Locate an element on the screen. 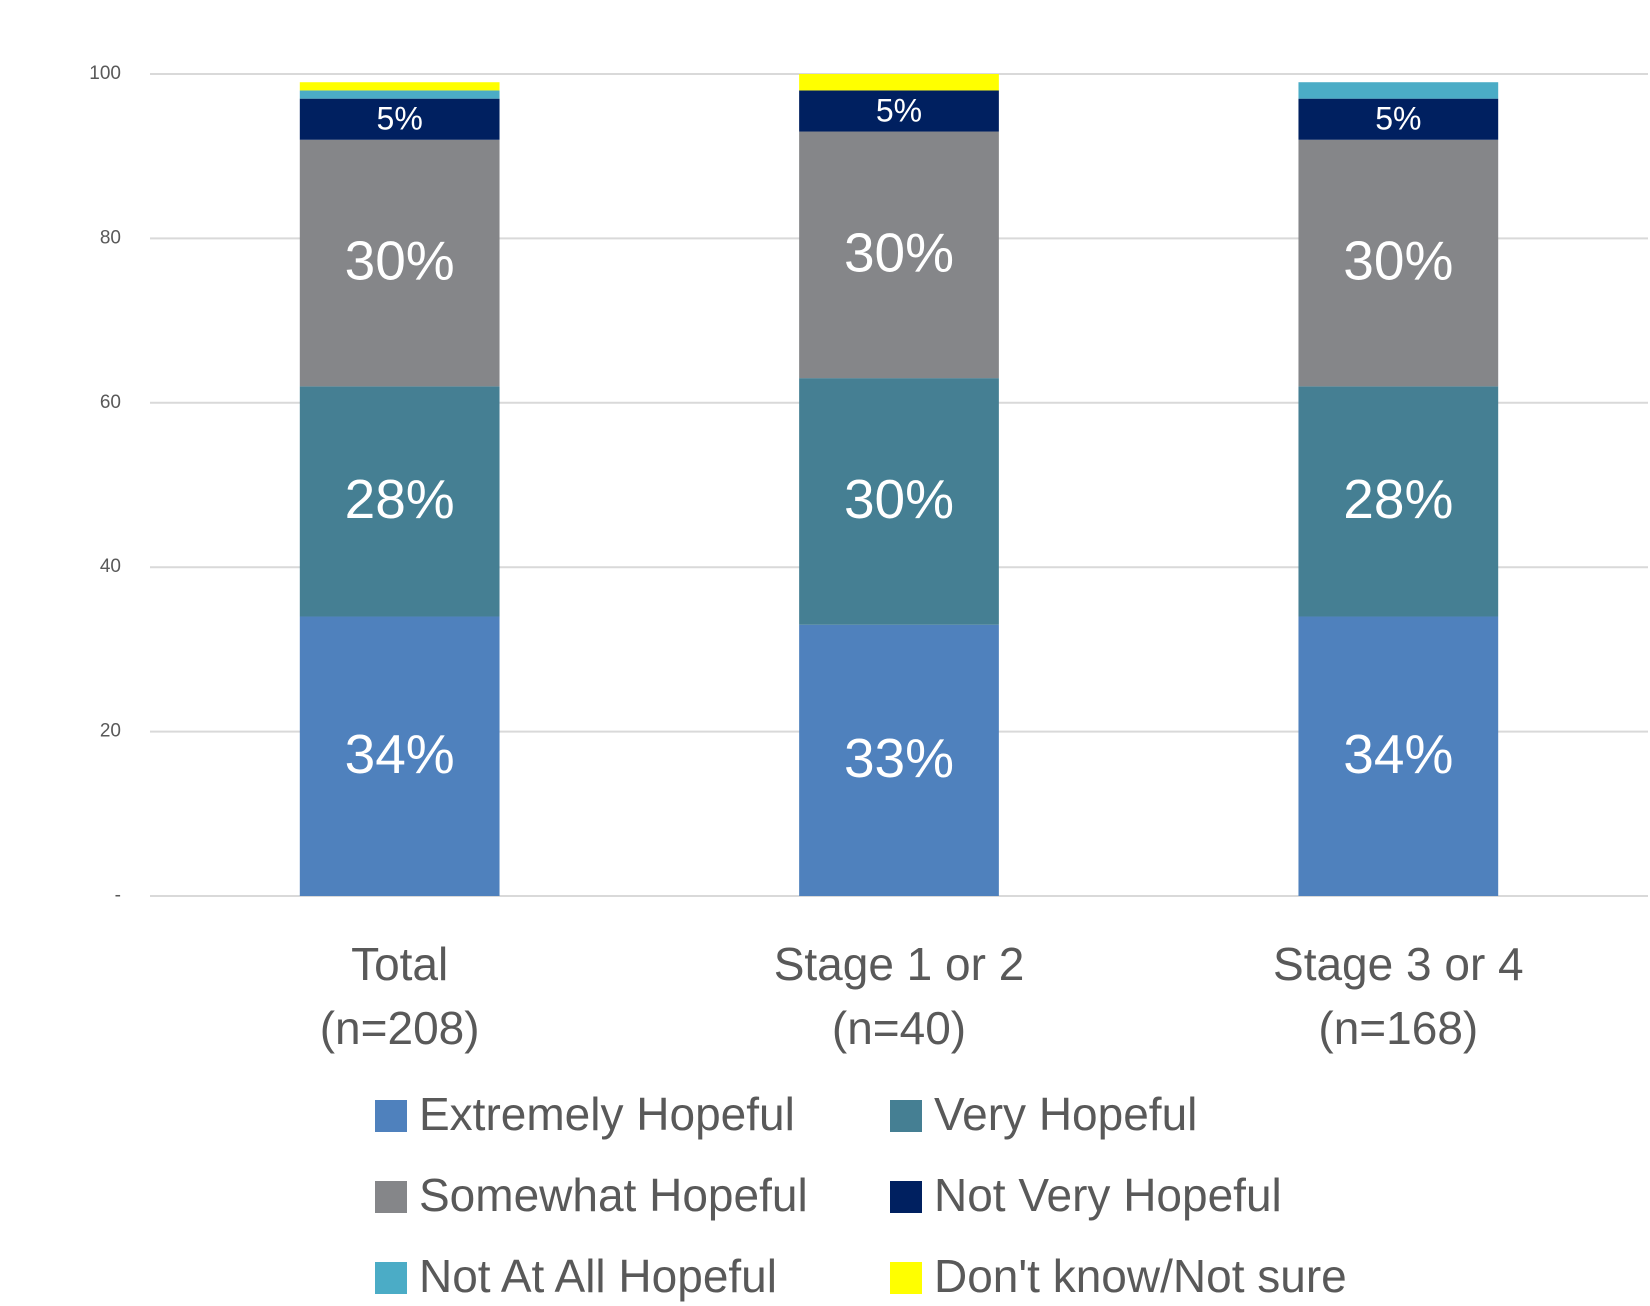 This screenshot has width=1650, height=1306. legend-label: Extremely Hopeful is located at coordinates (607, 1114).